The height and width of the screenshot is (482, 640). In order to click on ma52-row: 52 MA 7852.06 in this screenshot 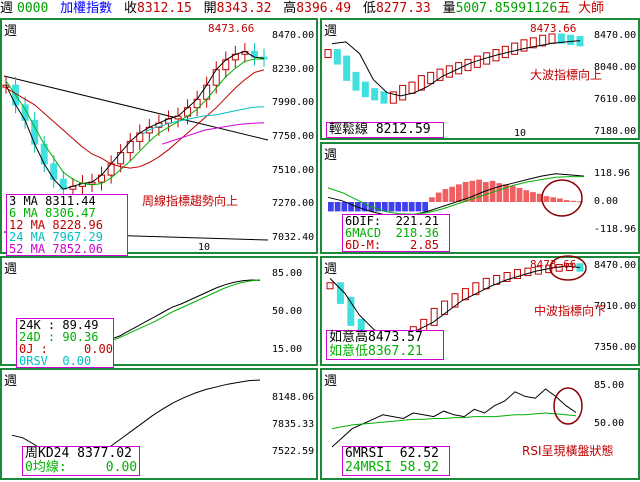, I will do `click(67, 249)`.